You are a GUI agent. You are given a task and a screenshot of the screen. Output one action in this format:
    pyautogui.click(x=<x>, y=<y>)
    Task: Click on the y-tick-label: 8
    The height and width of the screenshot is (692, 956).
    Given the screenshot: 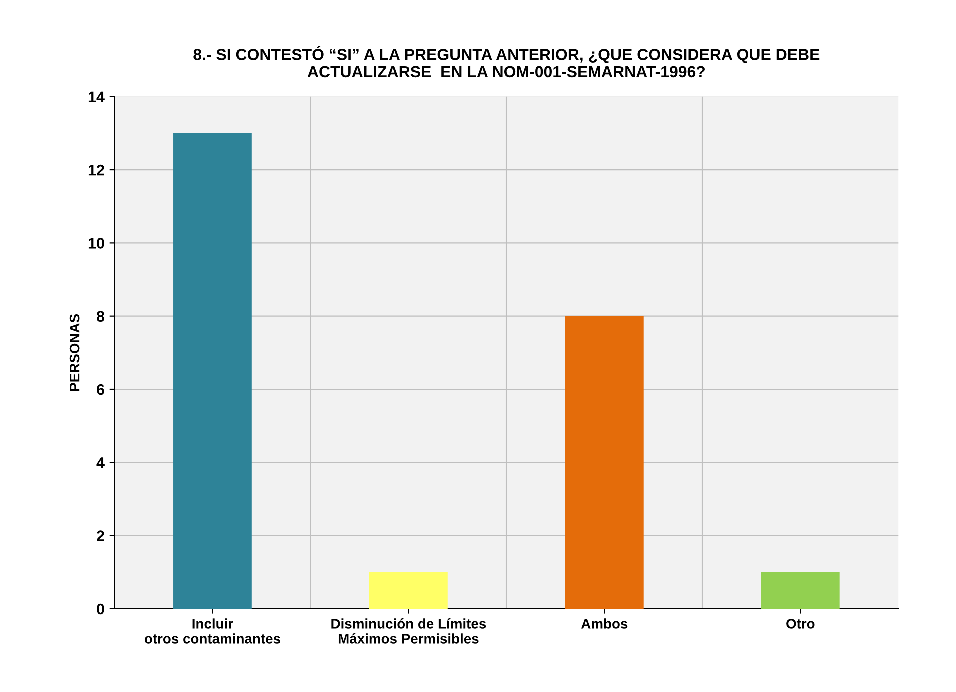 What is the action you would take?
    pyautogui.click(x=100, y=316)
    